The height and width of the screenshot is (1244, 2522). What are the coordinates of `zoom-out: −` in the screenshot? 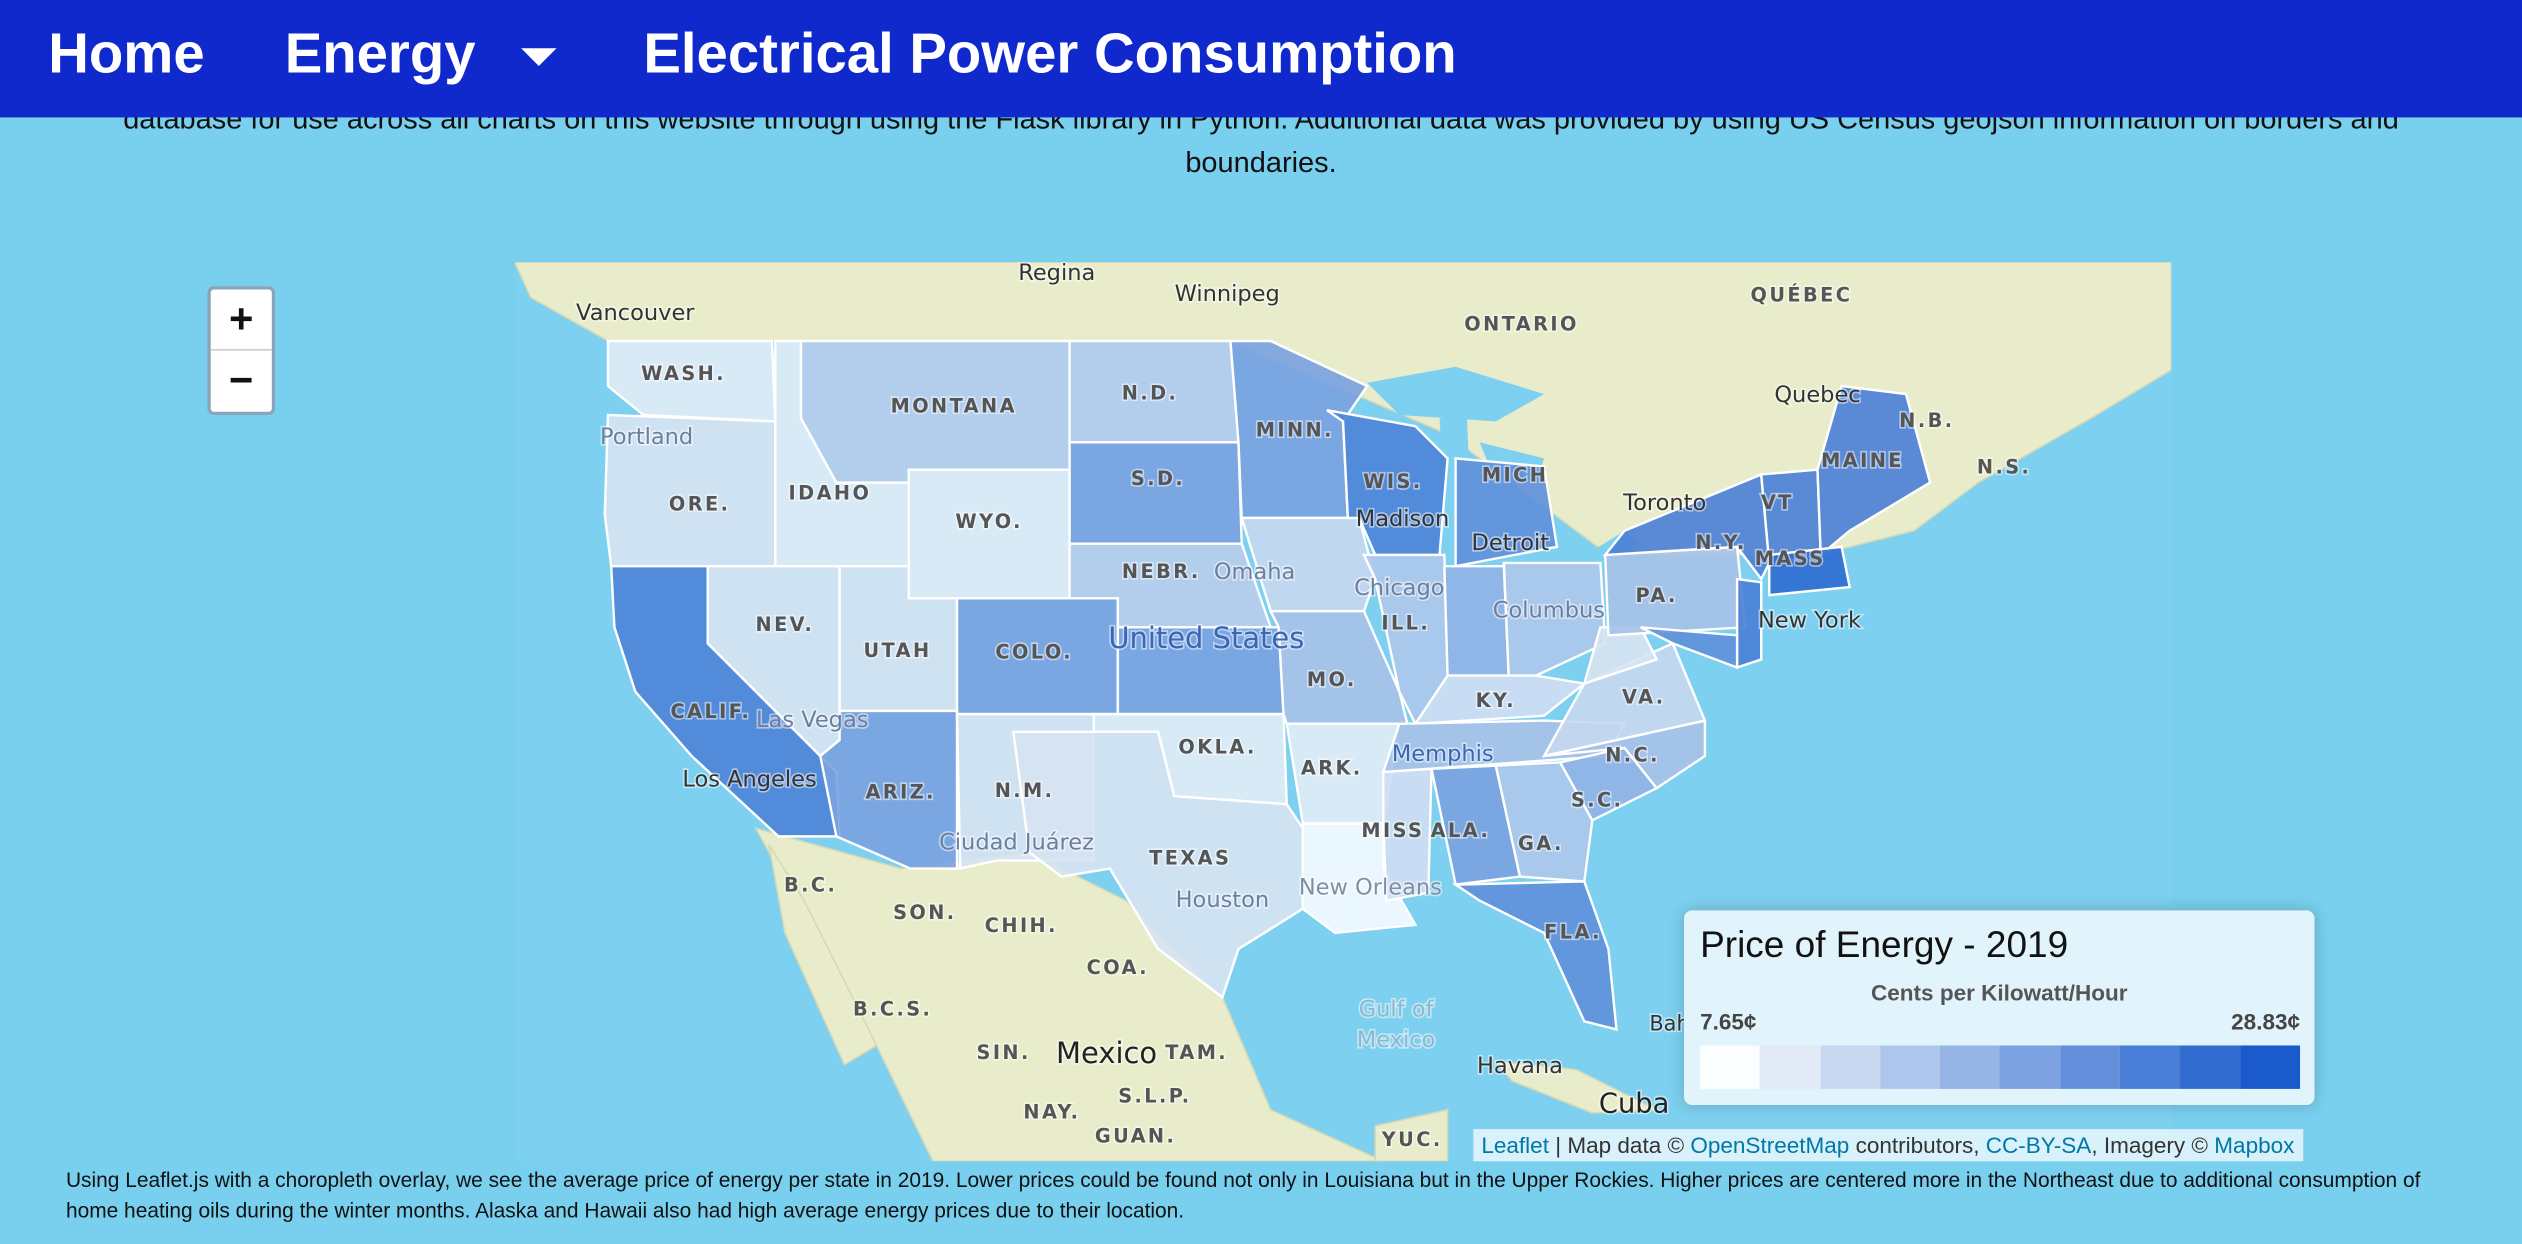 It's located at (241, 379).